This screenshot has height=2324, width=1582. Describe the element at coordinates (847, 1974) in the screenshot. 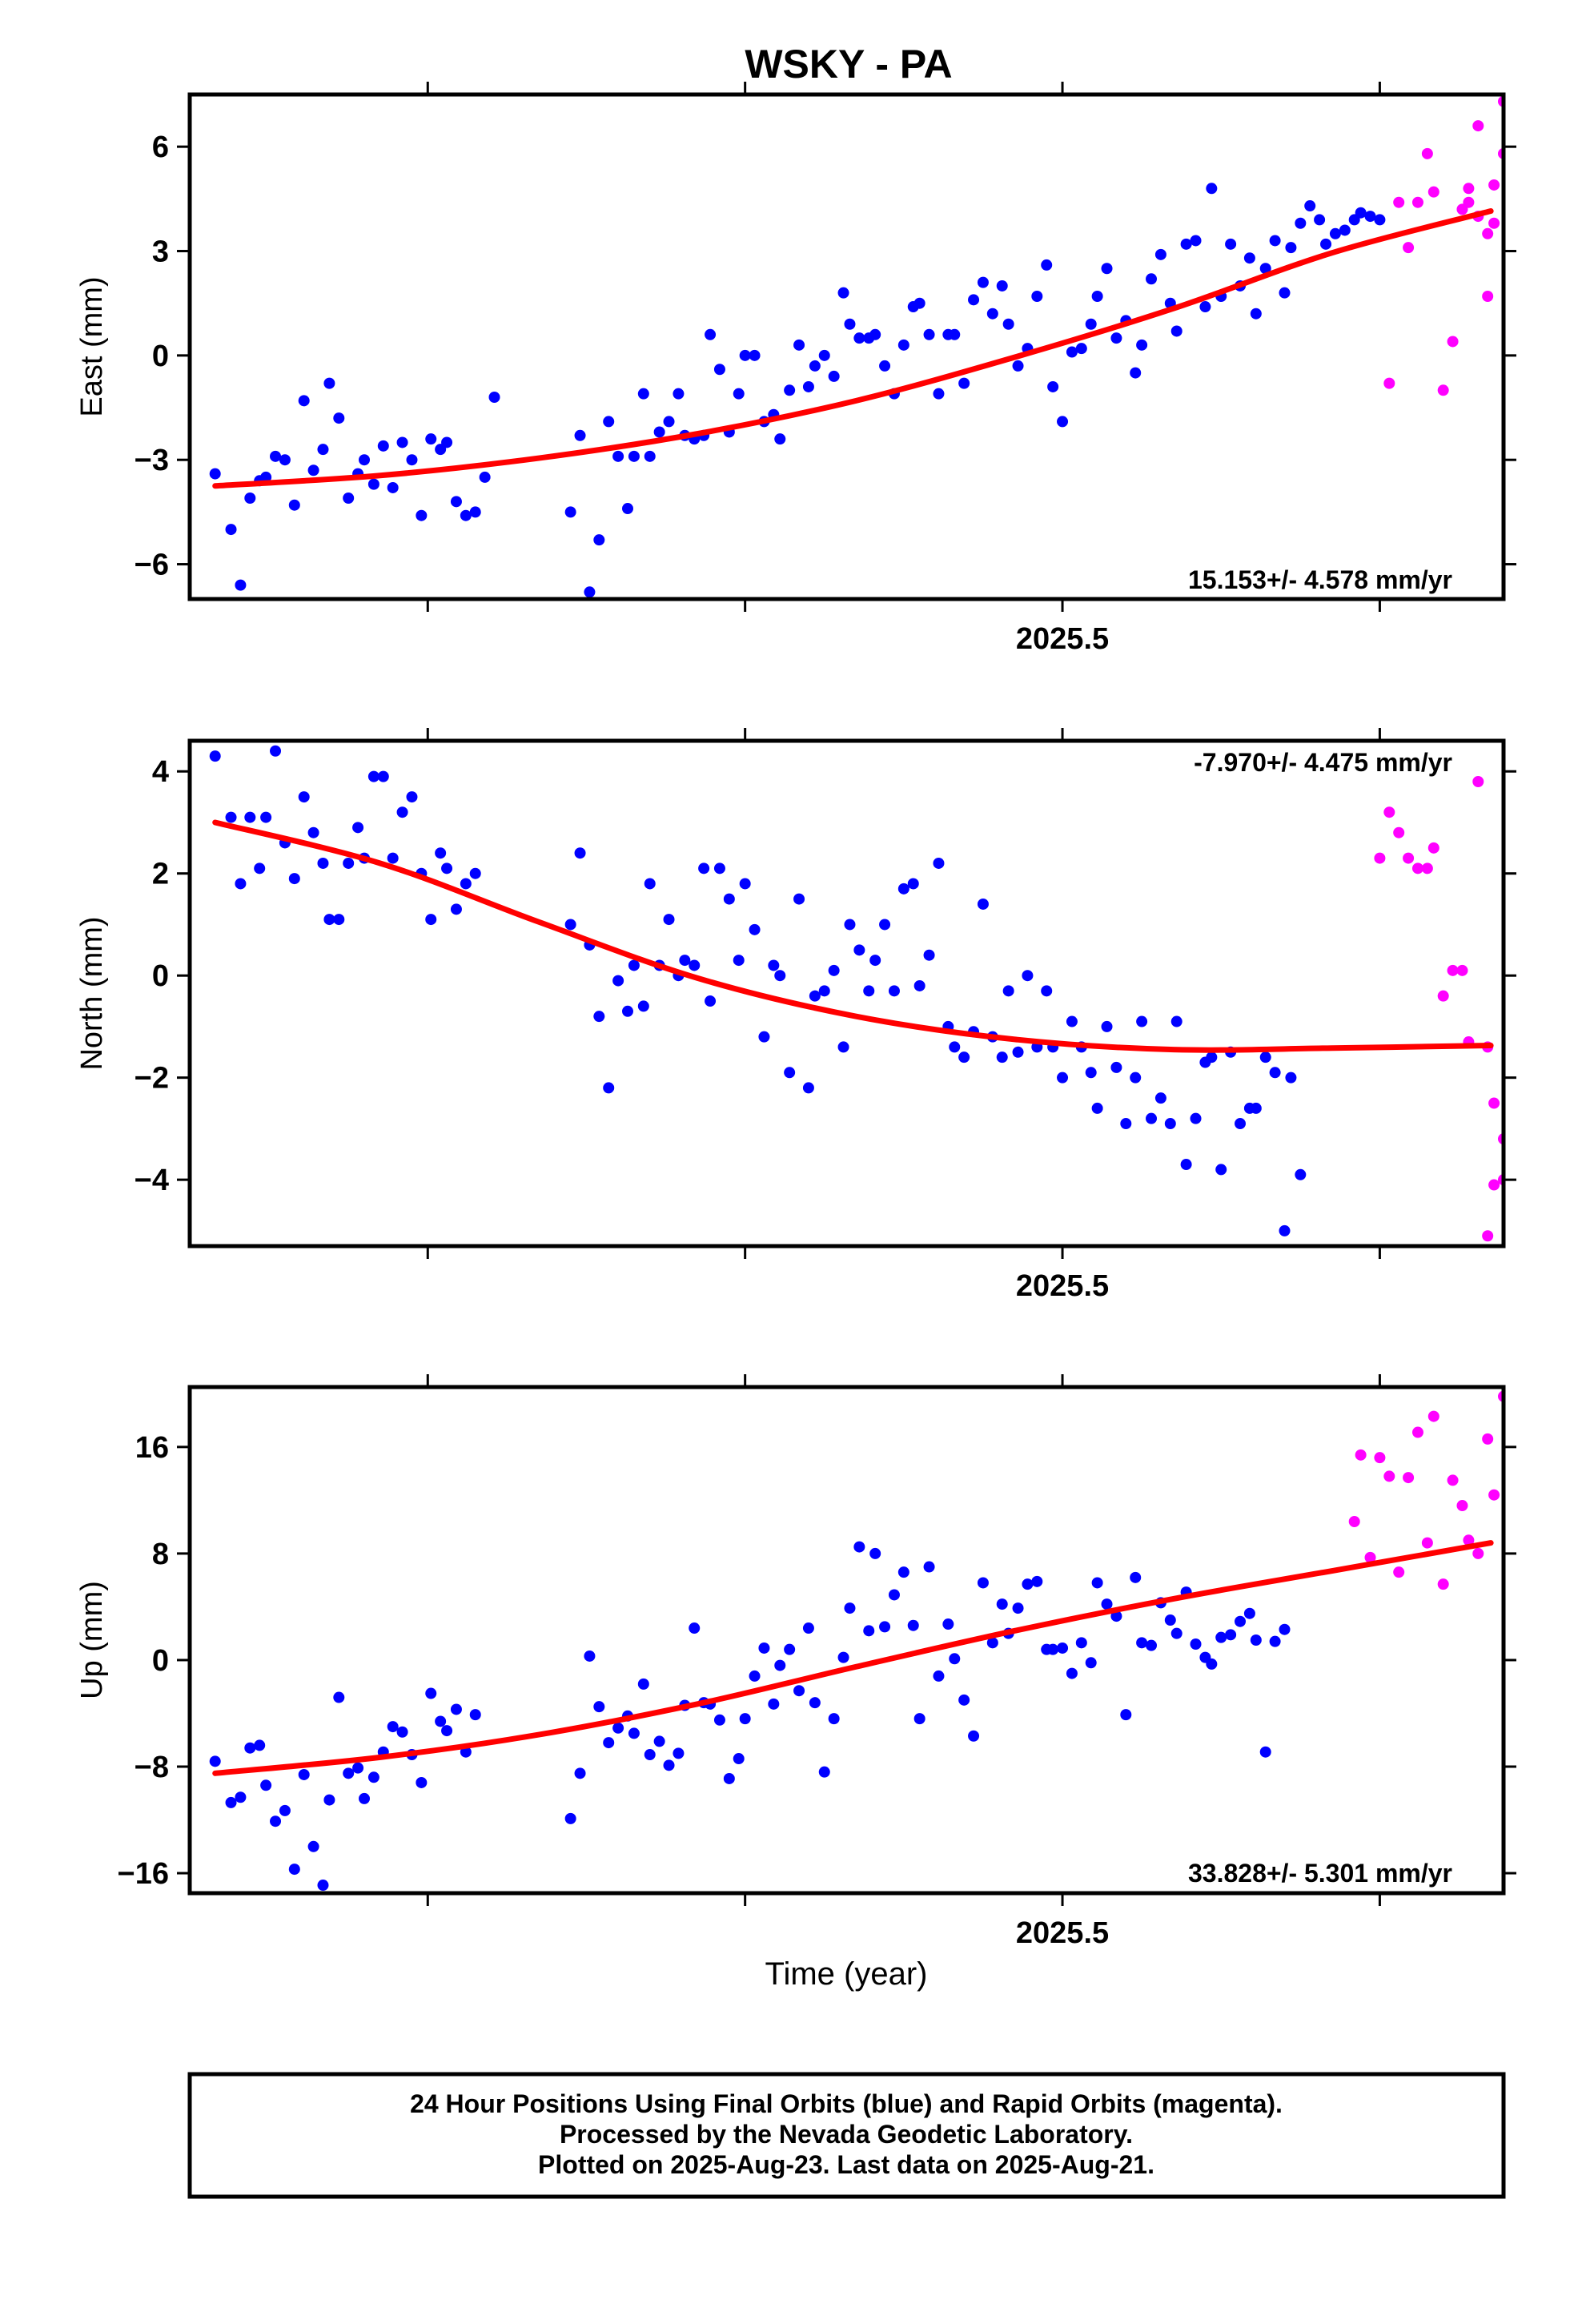

I see `x-axis-label: Time (year)` at that location.